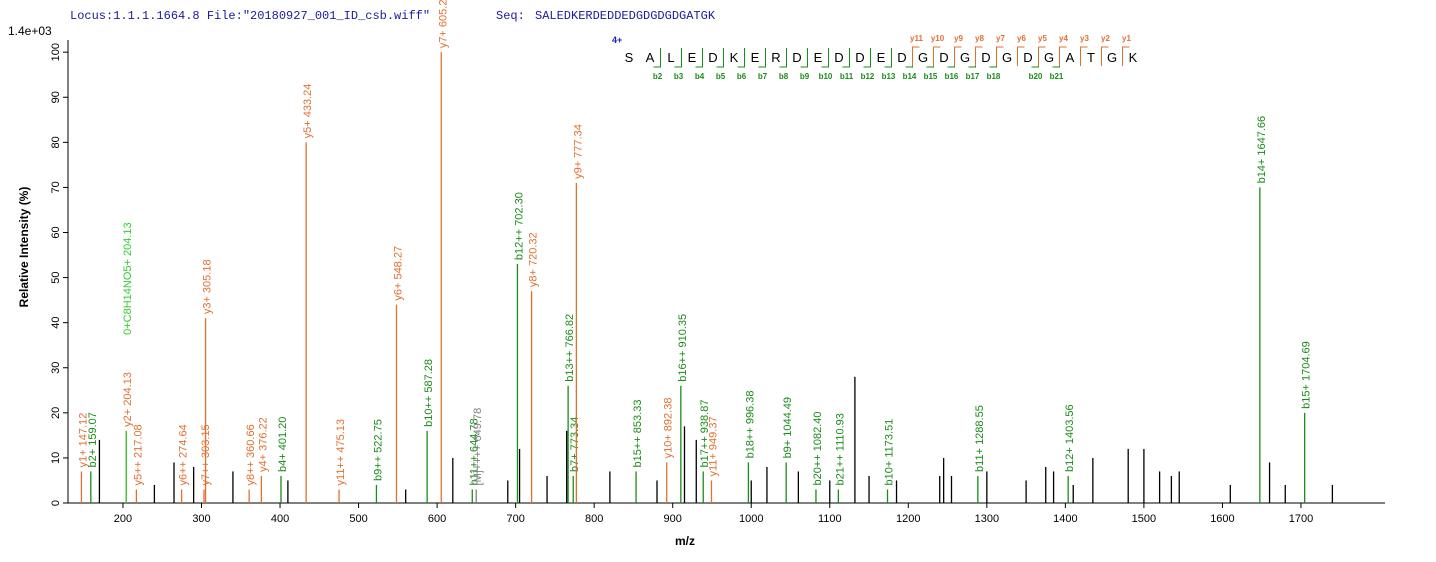 This screenshot has height=562, width=1436. What do you see at coordinates (1133, 57) in the screenshot?
I see `residue: K` at bounding box center [1133, 57].